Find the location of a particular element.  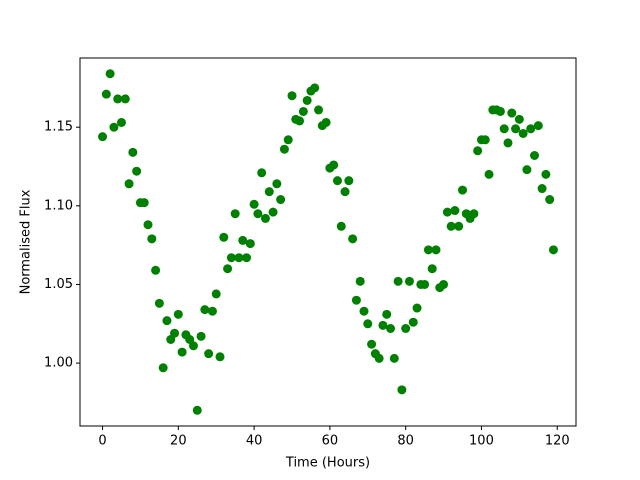

x-tick-label: 120 is located at coordinates (557, 441).